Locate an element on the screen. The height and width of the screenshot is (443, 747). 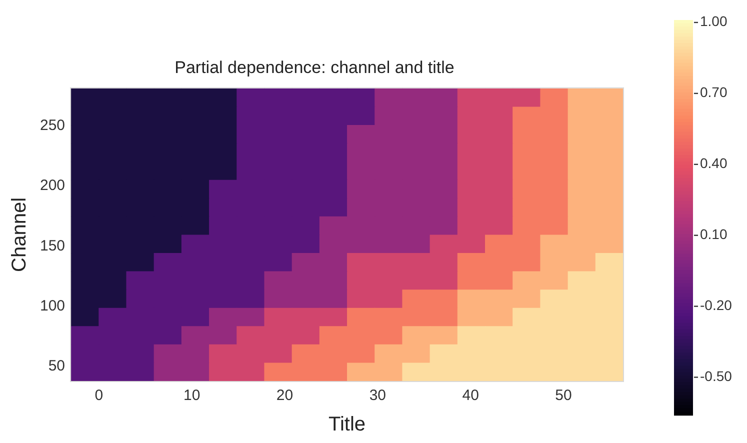
x-tick-label: 40 is located at coordinates (470, 395).